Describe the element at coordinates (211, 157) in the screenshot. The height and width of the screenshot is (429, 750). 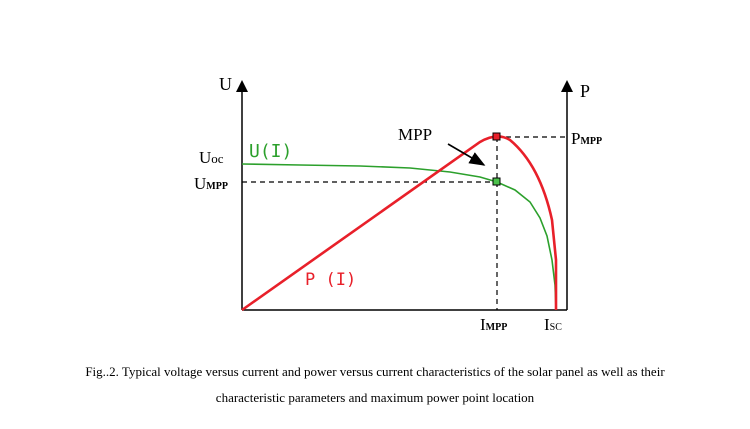
I see `uoc-label: Uoc` at that location.